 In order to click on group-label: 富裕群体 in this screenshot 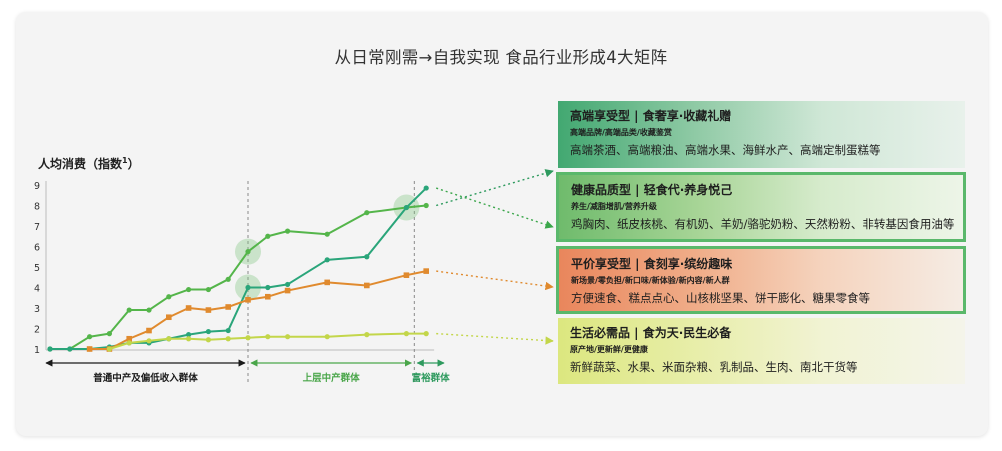, I will do `click(431, 378)`.